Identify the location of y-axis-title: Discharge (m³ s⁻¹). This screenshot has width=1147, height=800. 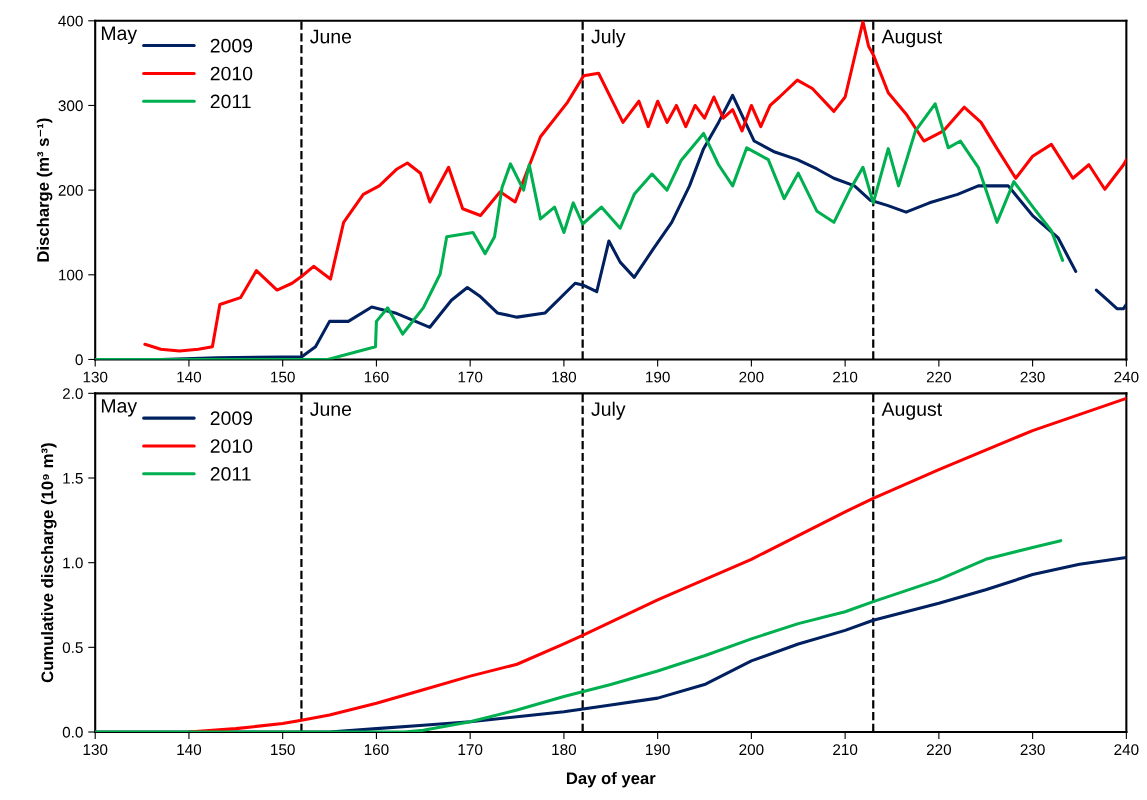
(44, 190).